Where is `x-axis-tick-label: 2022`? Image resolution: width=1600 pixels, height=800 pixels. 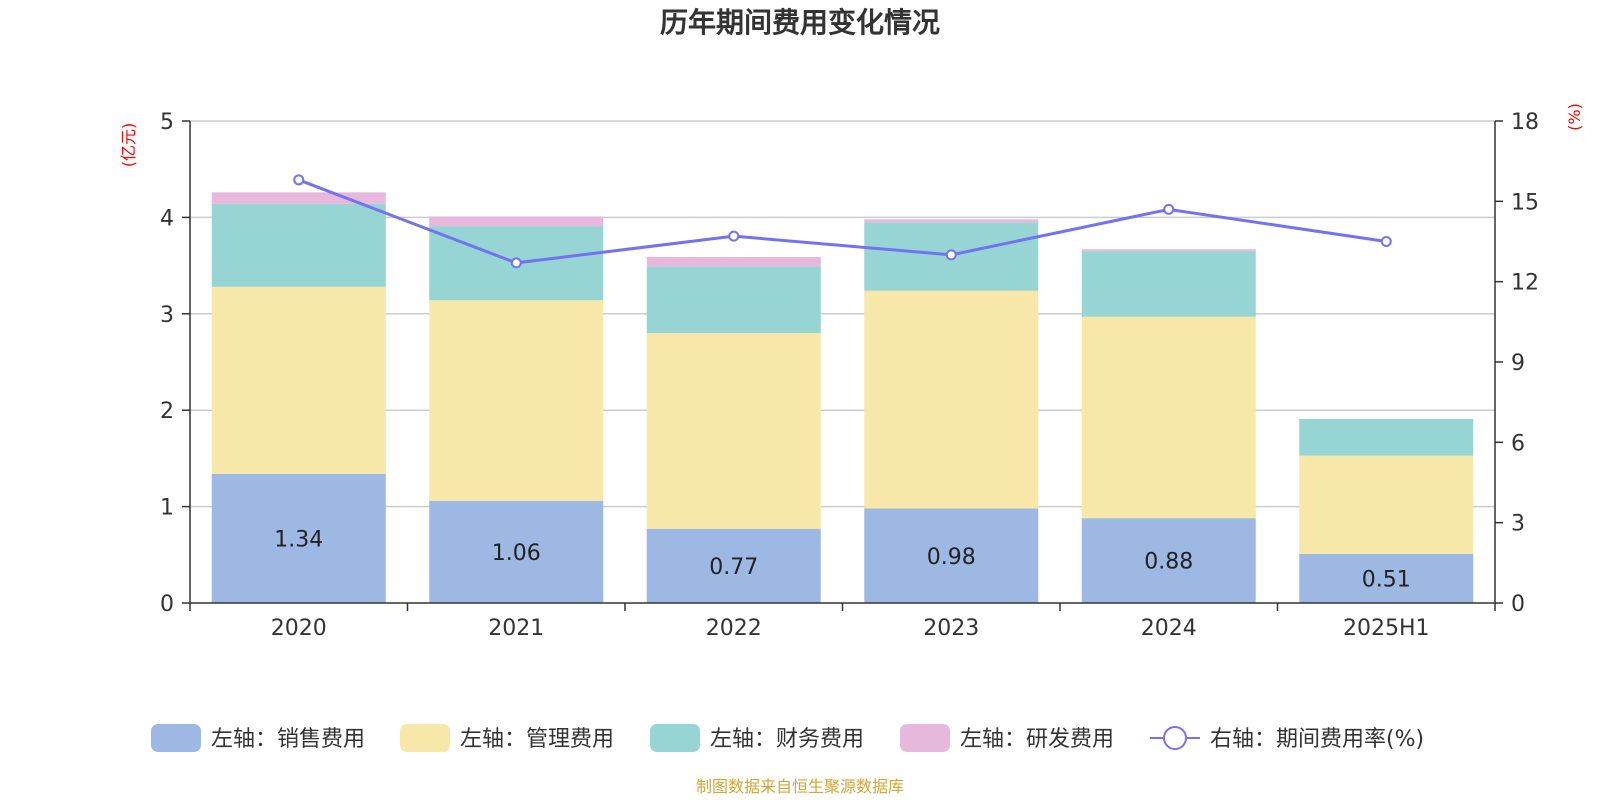
x-axis-tick-label: 2022 is located at coordinates (734, 628).